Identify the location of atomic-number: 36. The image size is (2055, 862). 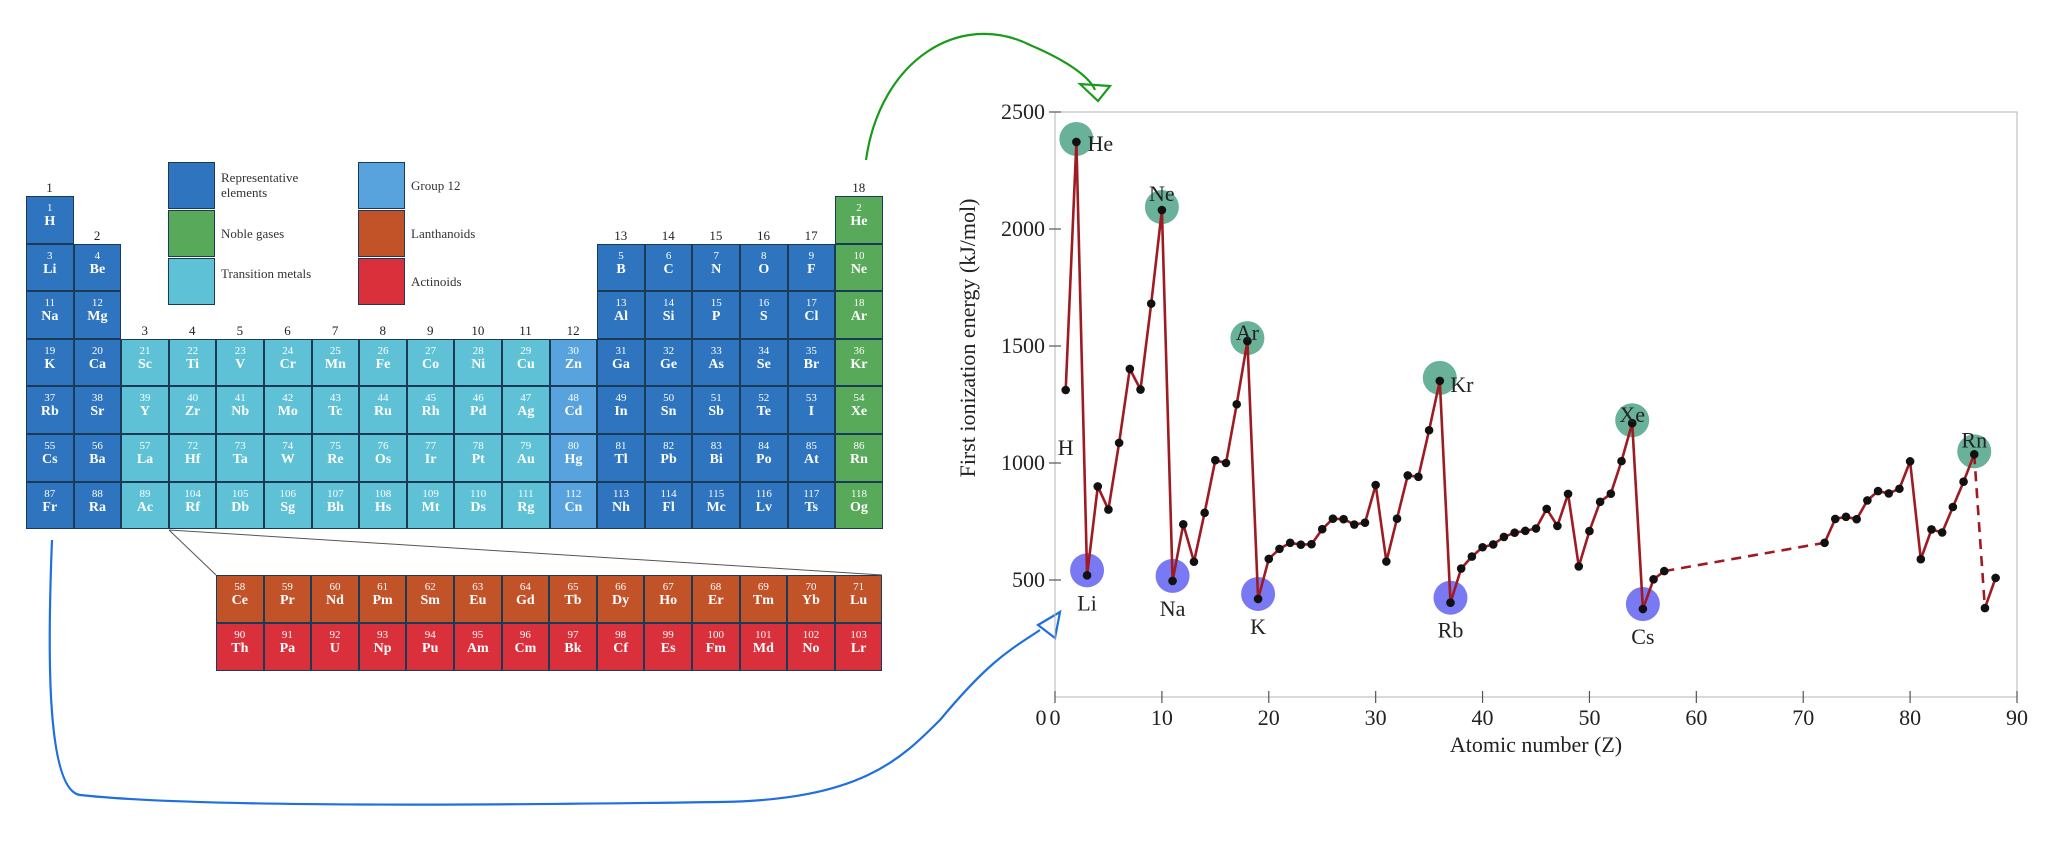
(859, 350).